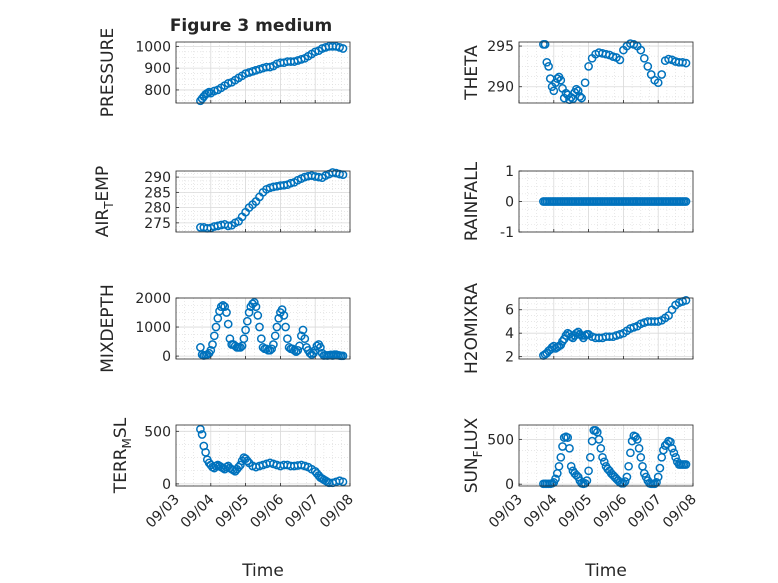  What do you see at coordinates (472, 475) in the screenshot?
I see `y-axis-label-main: SUN` at bounding box center [472, 475].